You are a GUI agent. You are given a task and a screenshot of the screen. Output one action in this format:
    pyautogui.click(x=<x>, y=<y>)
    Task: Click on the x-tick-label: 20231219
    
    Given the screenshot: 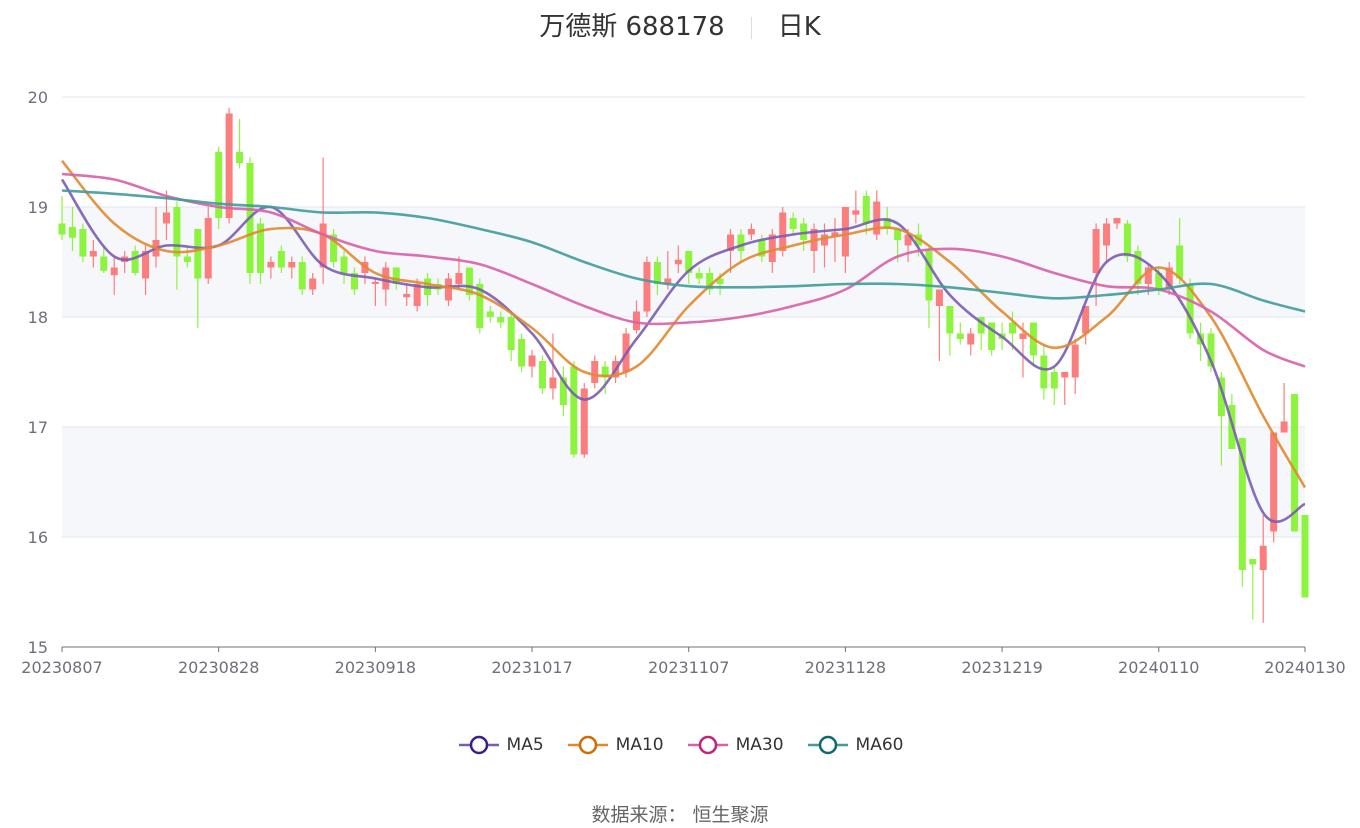 What is the action you would take?
    pyautogui.click(x=1001, y=667)
    